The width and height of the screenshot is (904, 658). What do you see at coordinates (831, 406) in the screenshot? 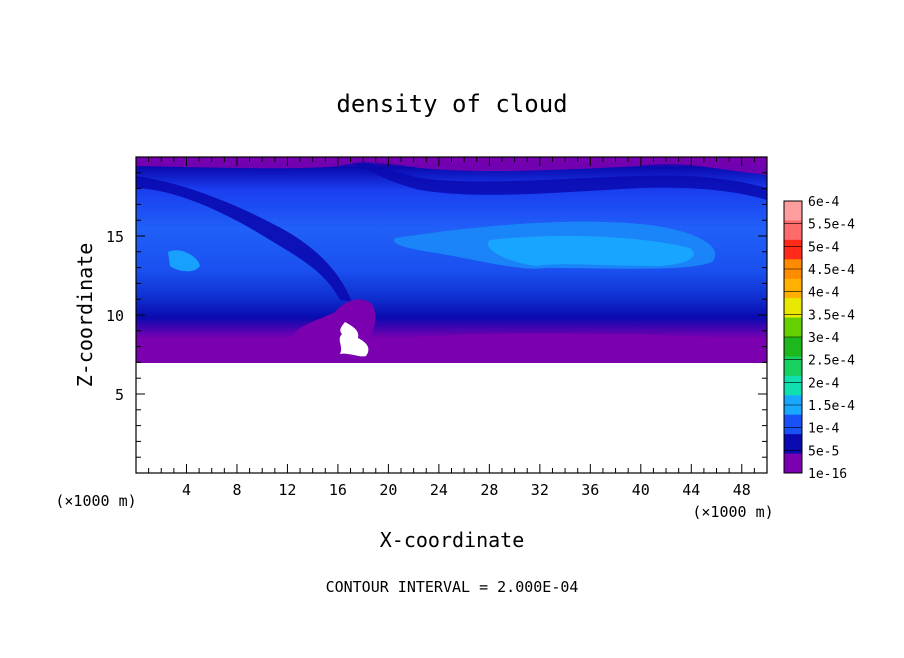
I see `colorbar-label: 1.5e-4` at bounding box center [831, 406].